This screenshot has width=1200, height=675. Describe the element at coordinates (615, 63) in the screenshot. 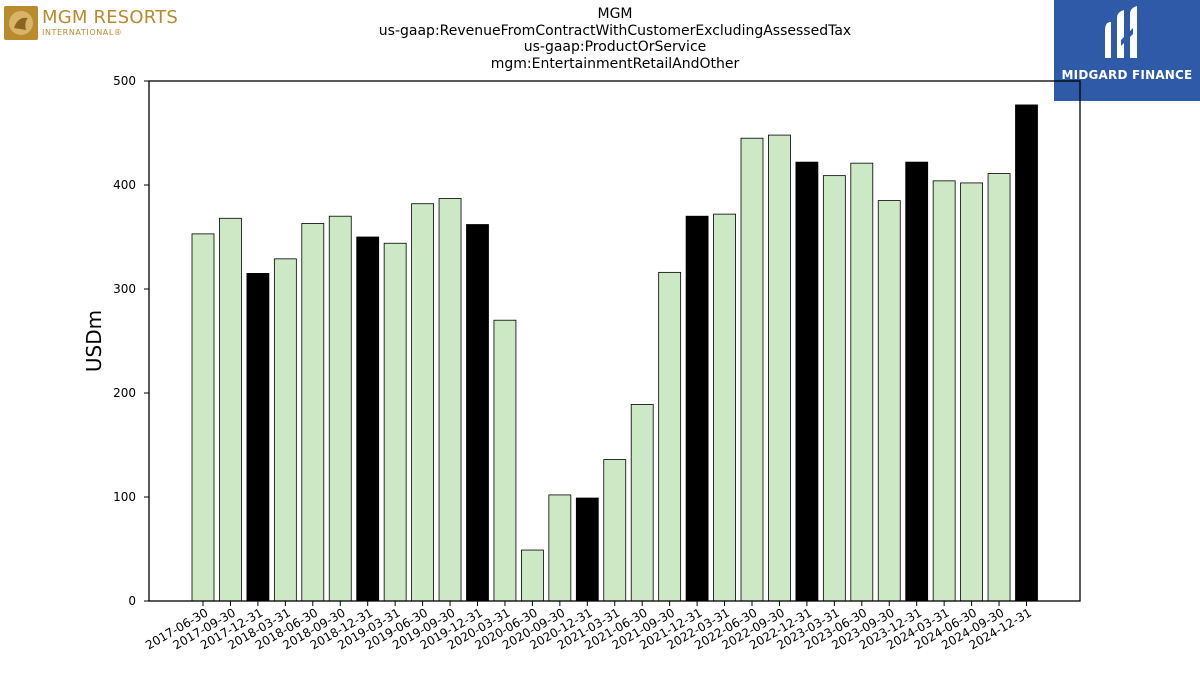

I see `title-line-4: mgm:EntertainmentRetailAndOther` at that location.